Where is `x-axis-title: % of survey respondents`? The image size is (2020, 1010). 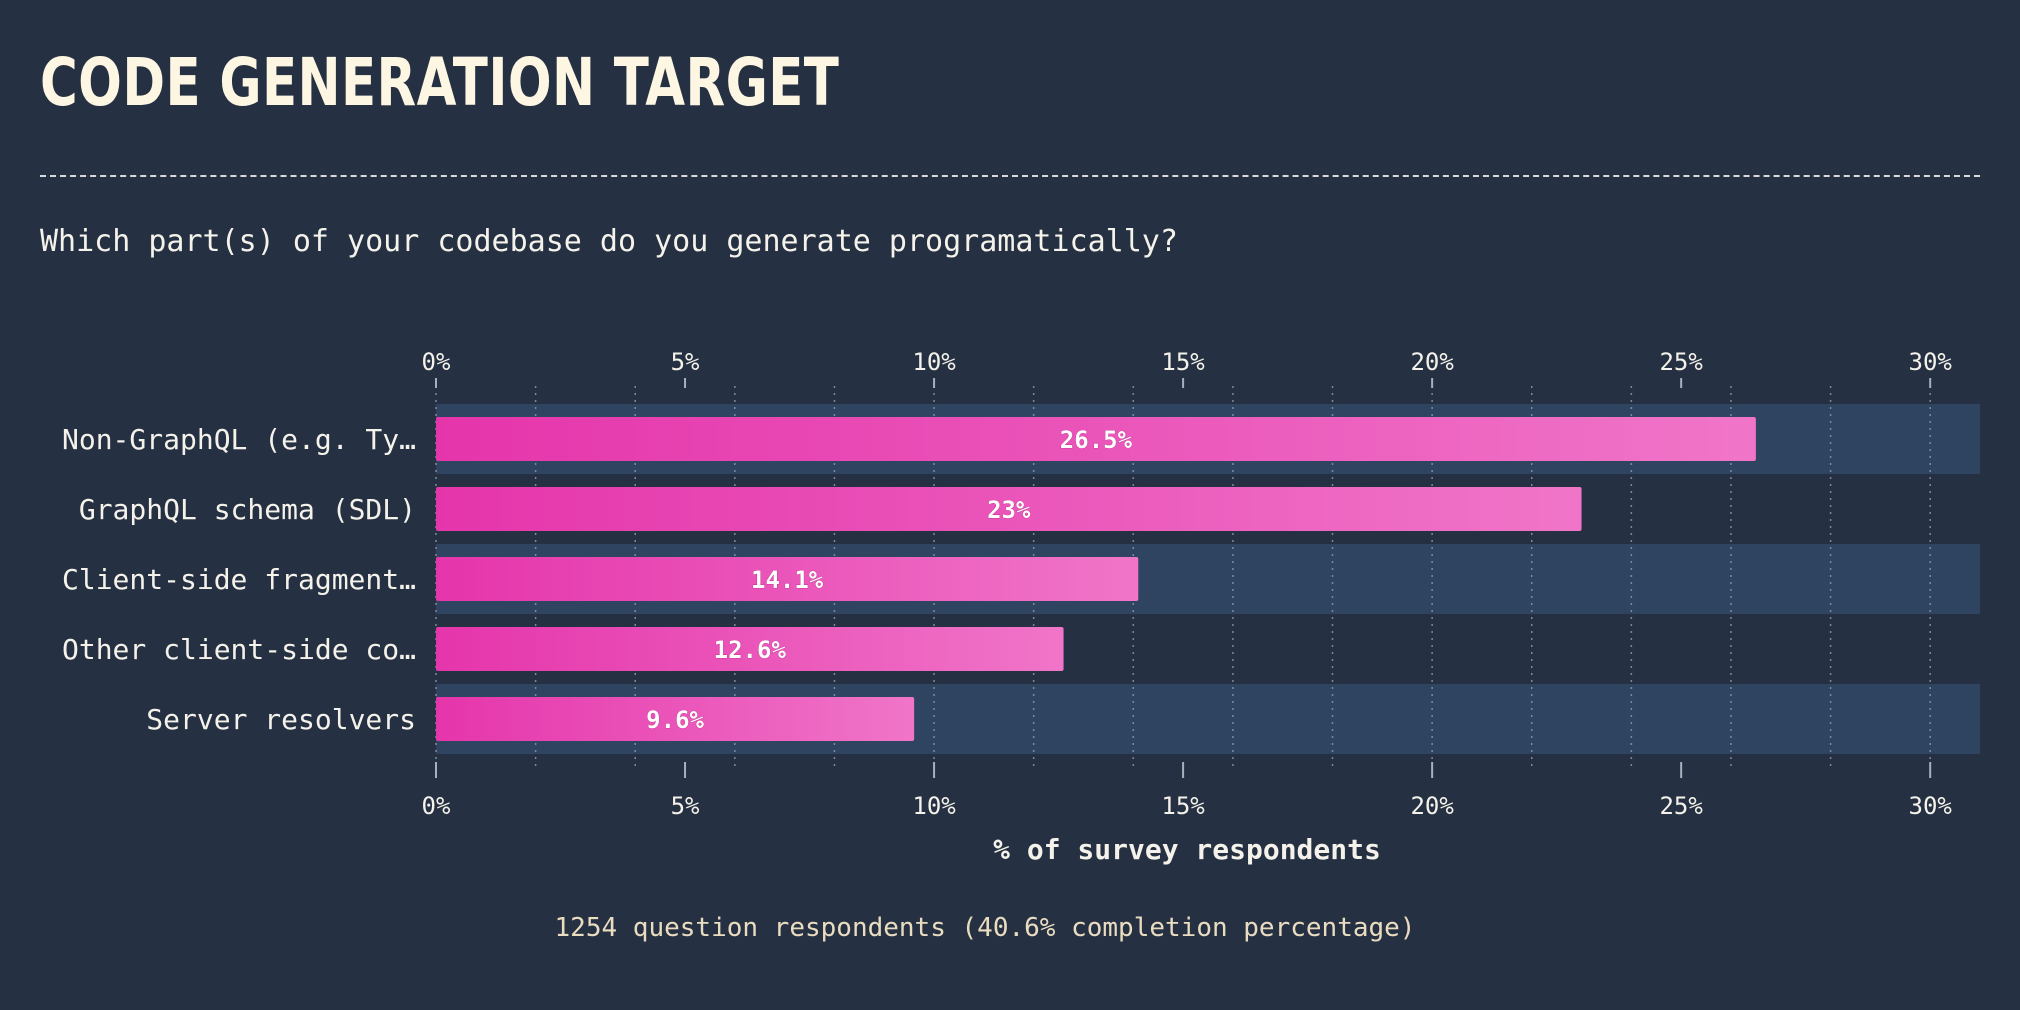
x-axis-title: % of survey respondents is located at coordinates (1187, 849).